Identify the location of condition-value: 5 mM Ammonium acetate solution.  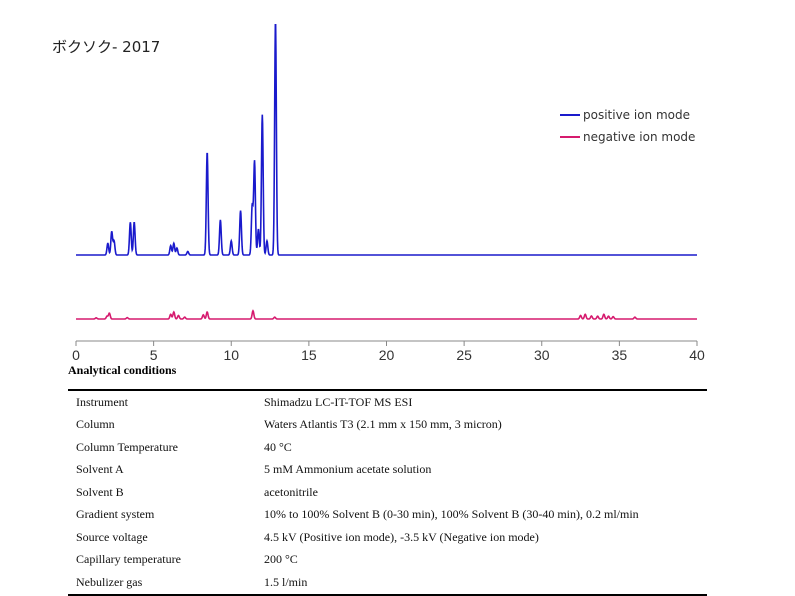
(348, 469).